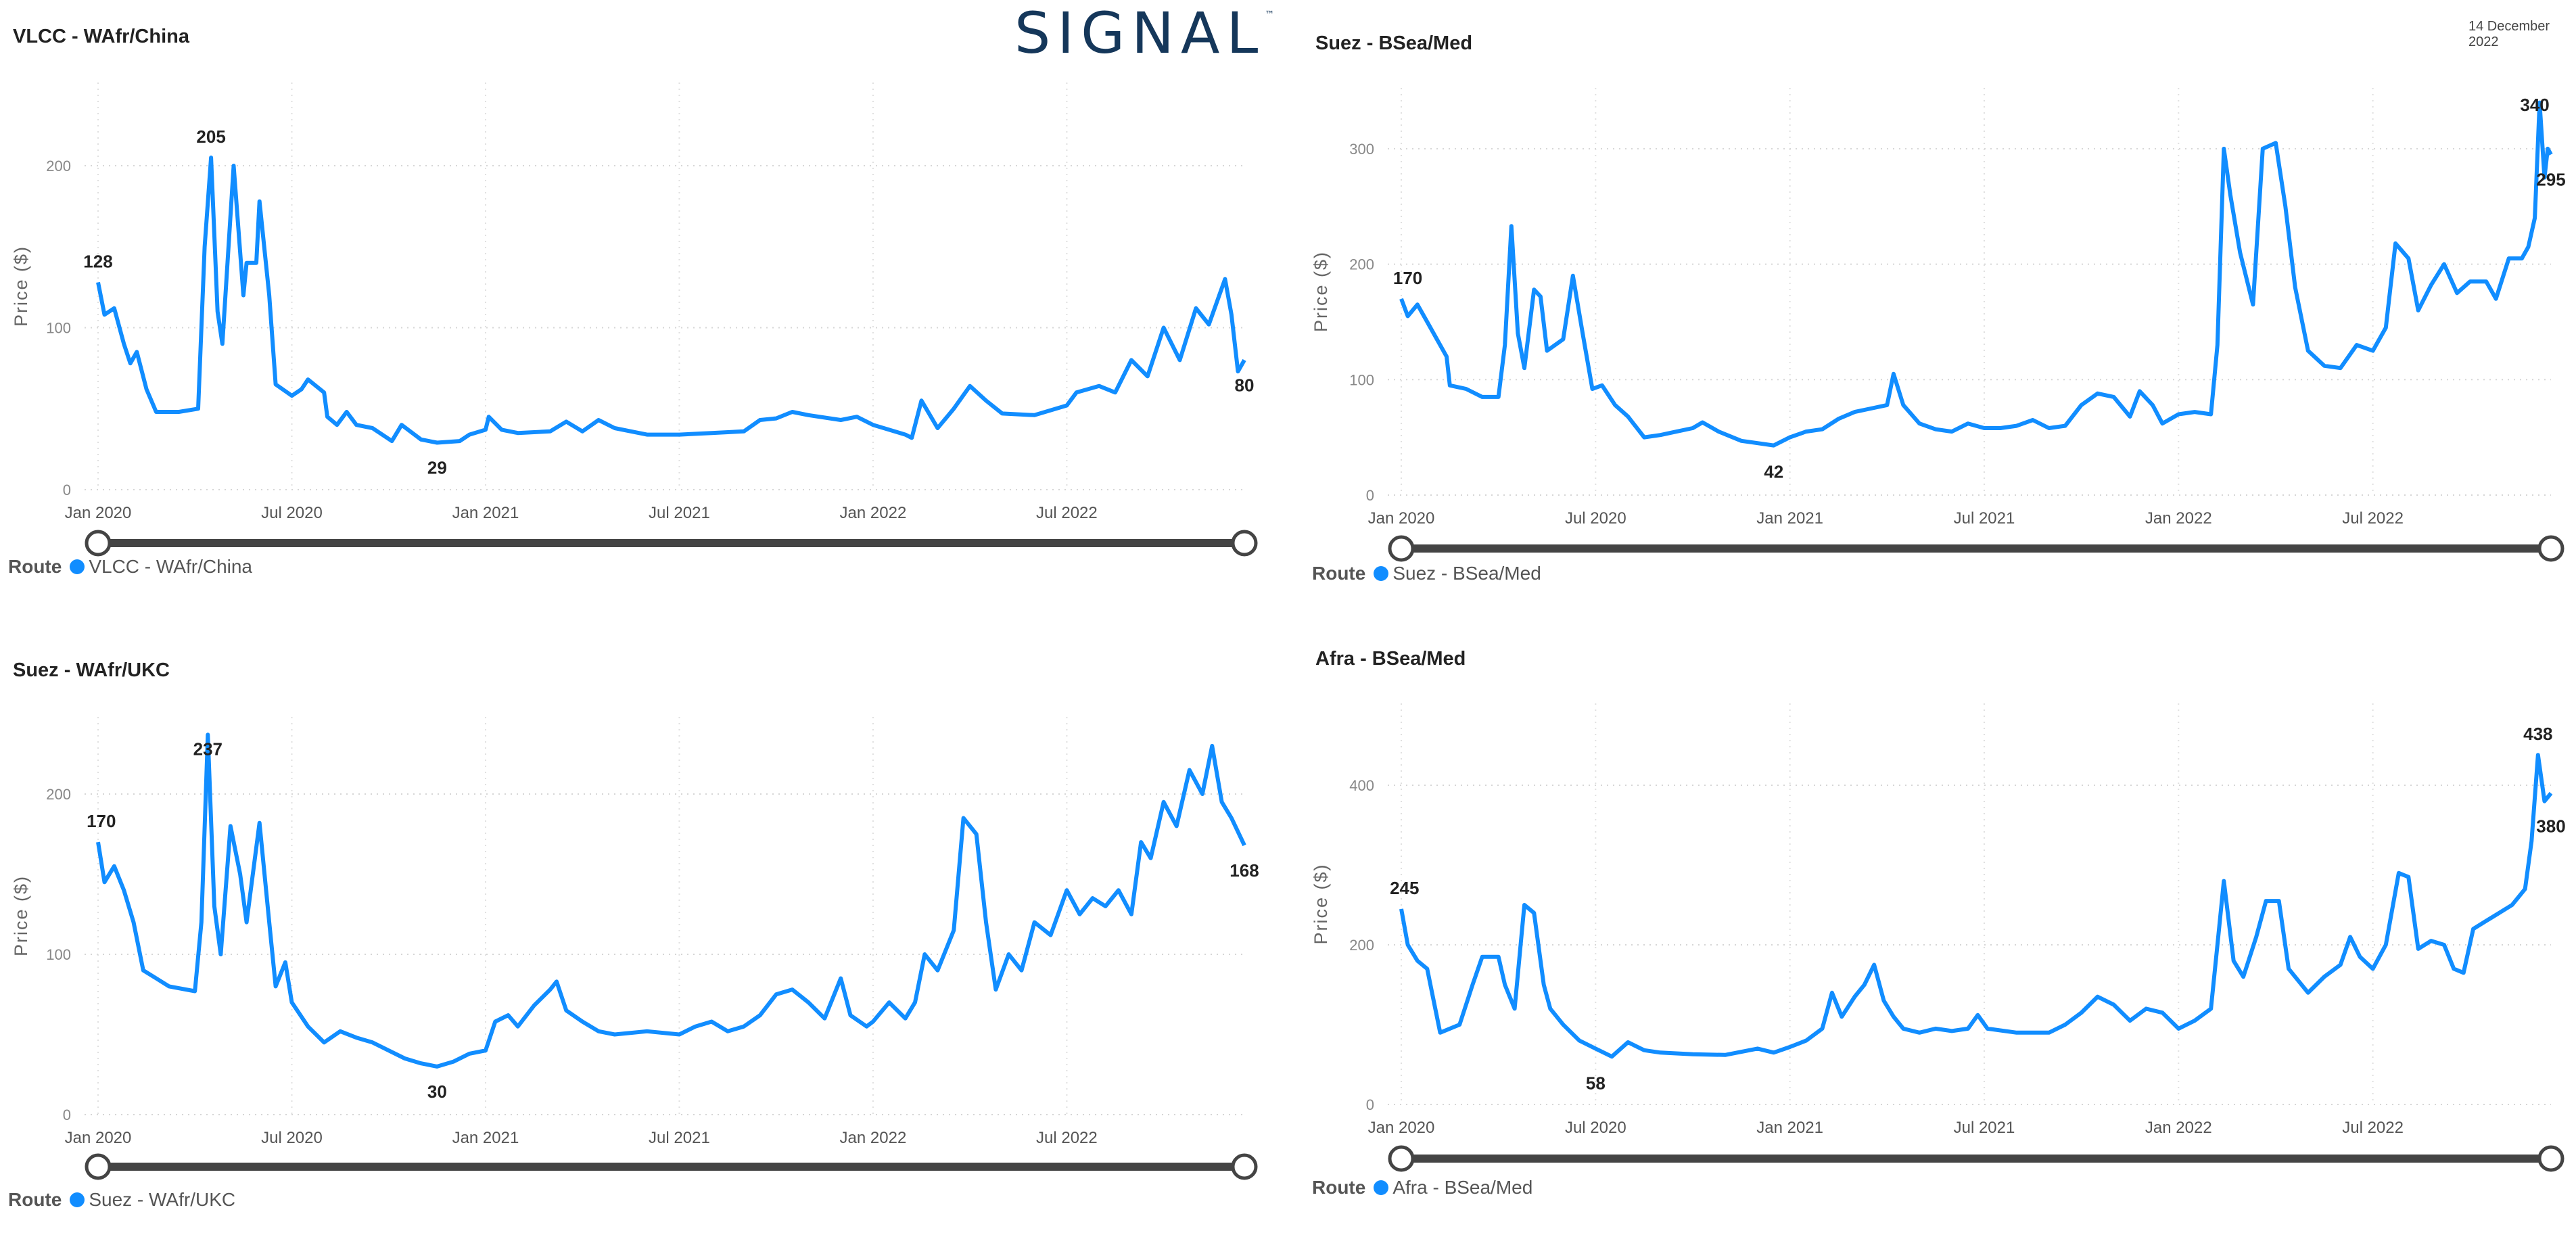 This screenshot has height=1235, width=2576. What do you see at coordinates (1404, 888) in the screenshot?
I see `data-label: 245` at bounding box center [1404, 888].